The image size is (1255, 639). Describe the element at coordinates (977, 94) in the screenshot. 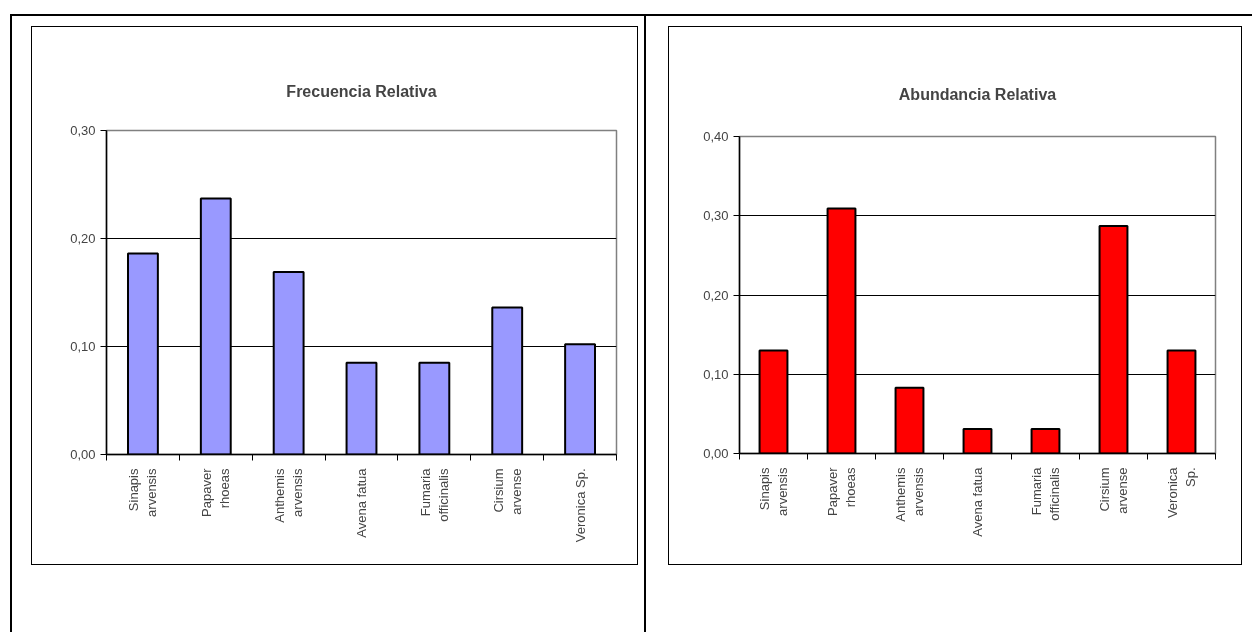

I see `chart-title: Abundancia Relativa` at that location.